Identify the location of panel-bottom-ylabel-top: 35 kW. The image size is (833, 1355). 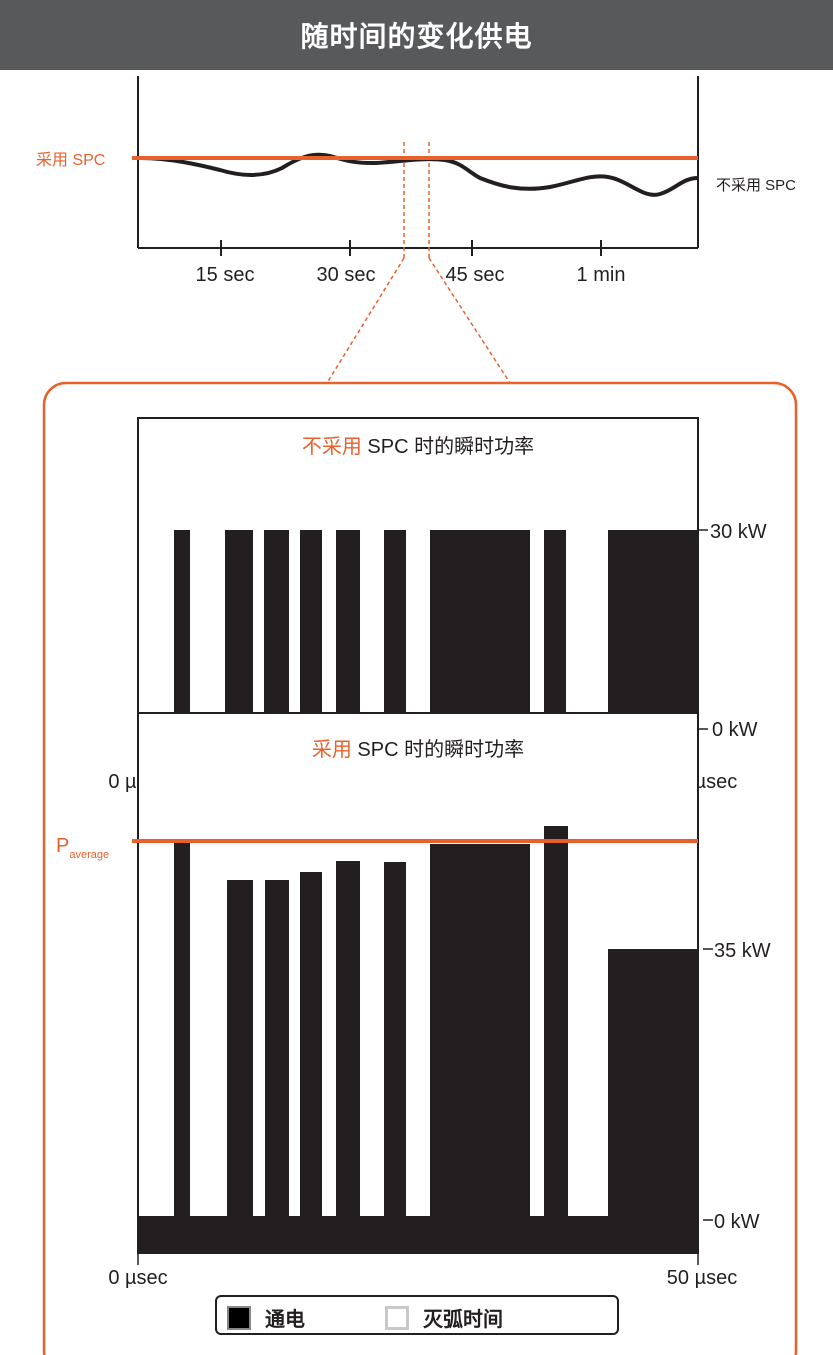
(742, 951).